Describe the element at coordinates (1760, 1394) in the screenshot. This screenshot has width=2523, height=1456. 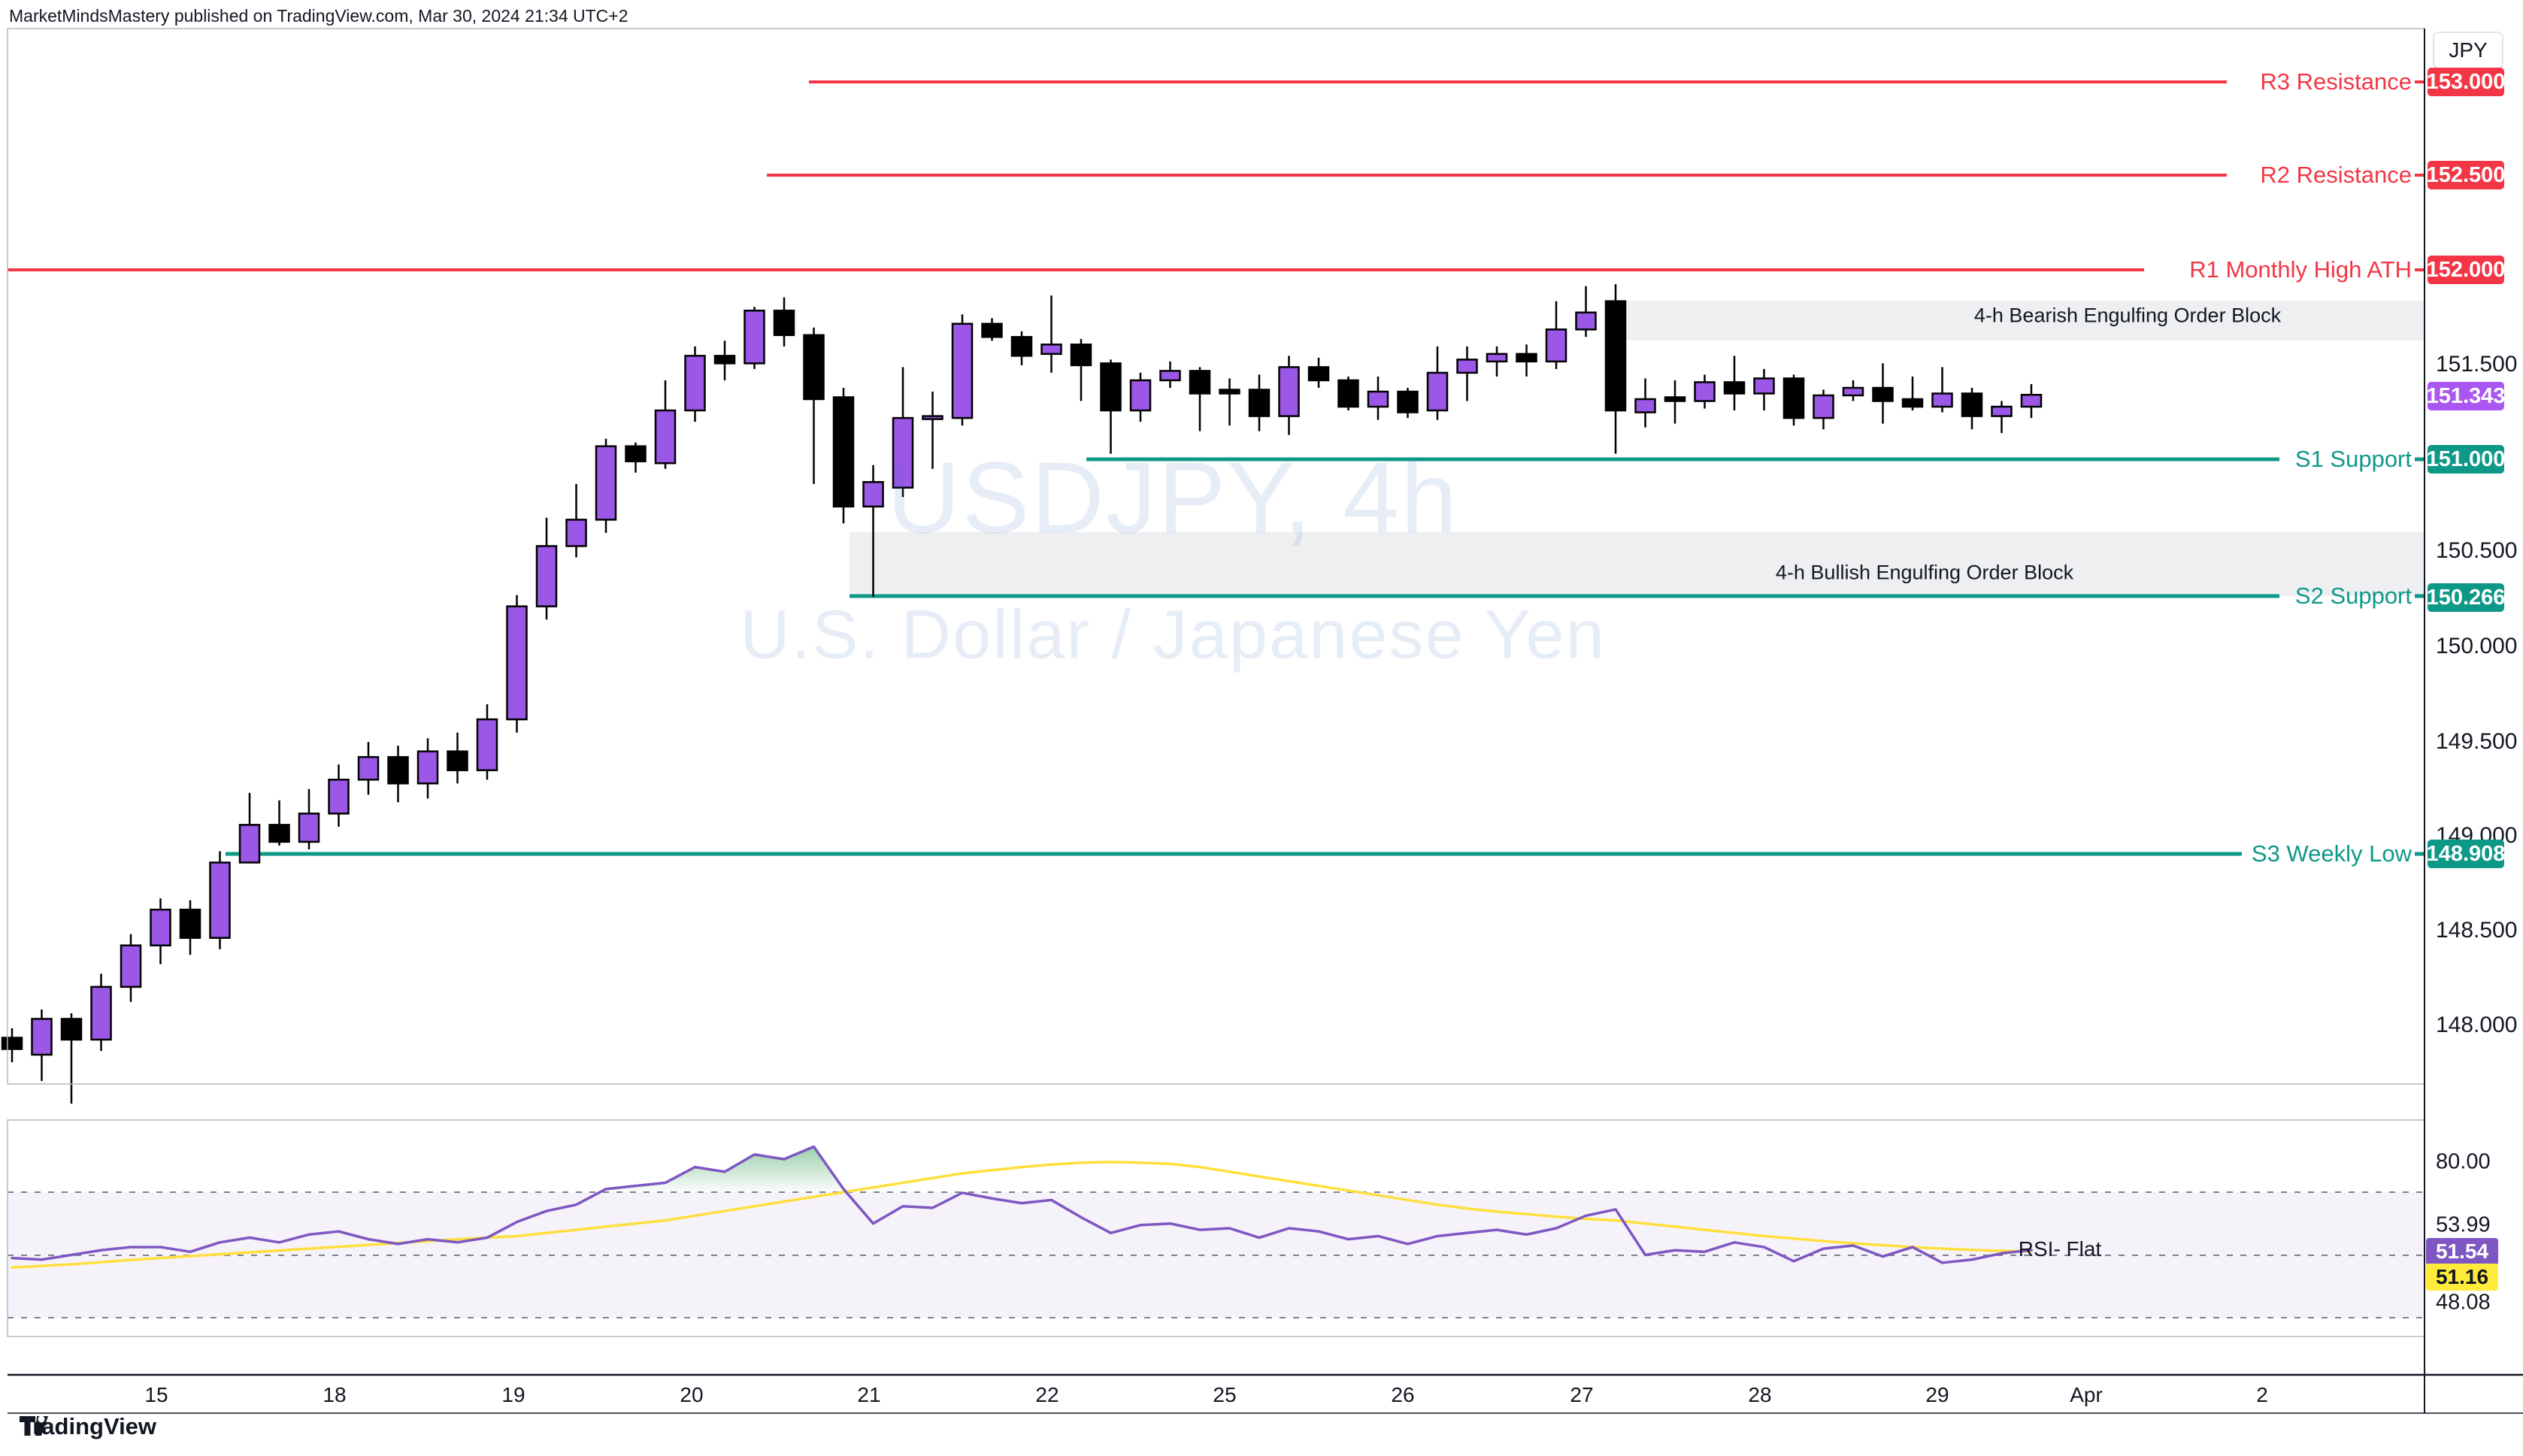
I see `time-label-28: 28` at that location.